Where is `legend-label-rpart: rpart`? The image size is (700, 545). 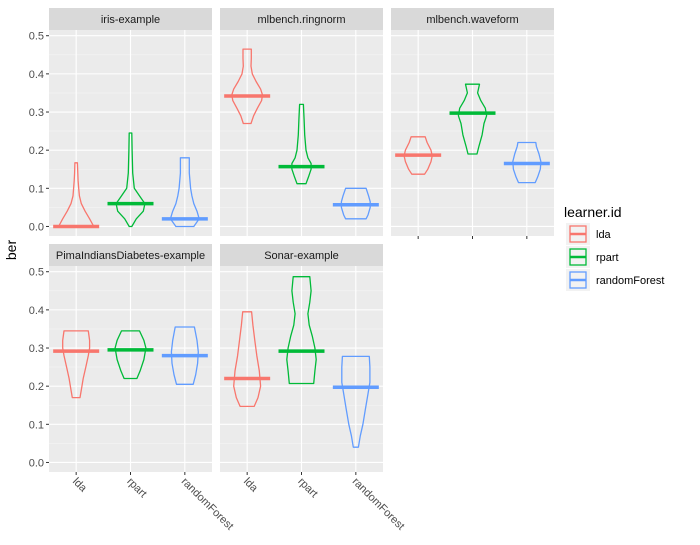 legend-label-rpart: rpart is located at coordinates (607, 258).